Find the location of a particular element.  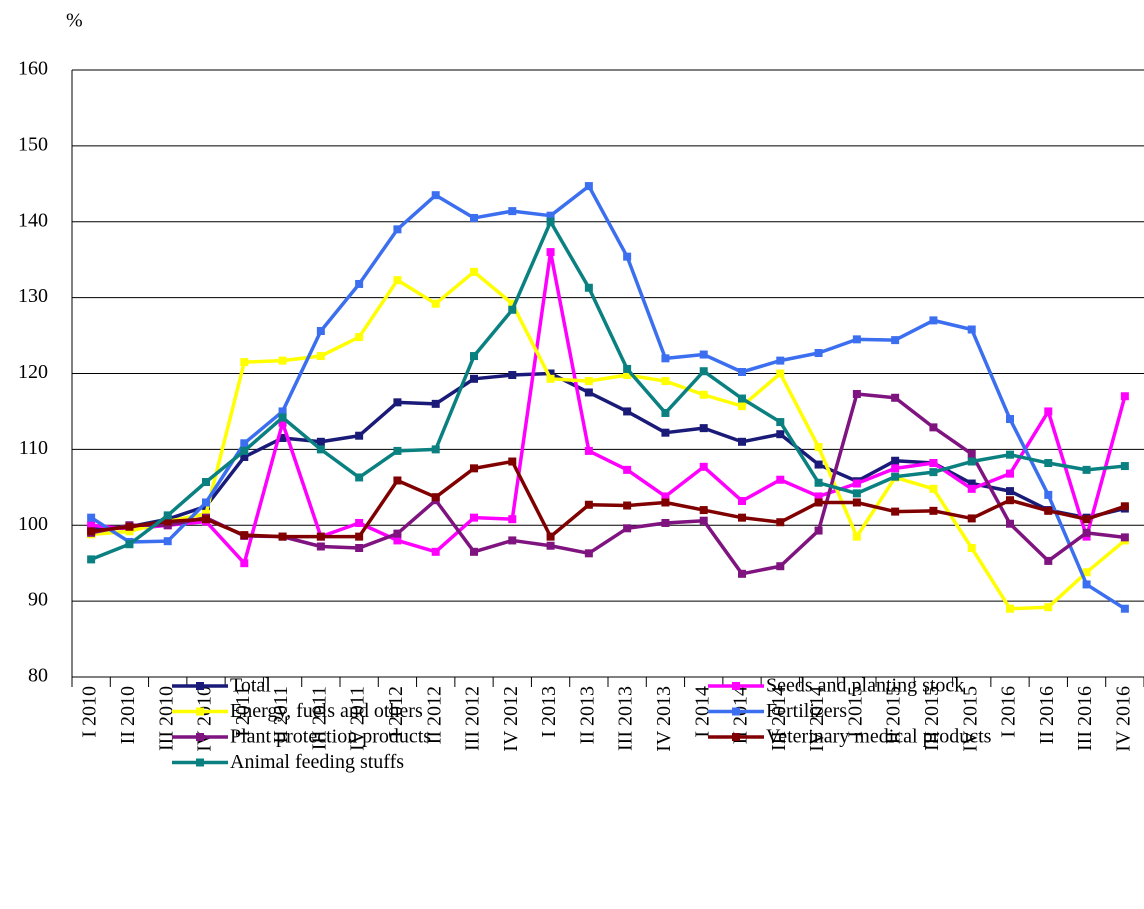

legend-label: Fertilizers is located at coordinates (806, 711).